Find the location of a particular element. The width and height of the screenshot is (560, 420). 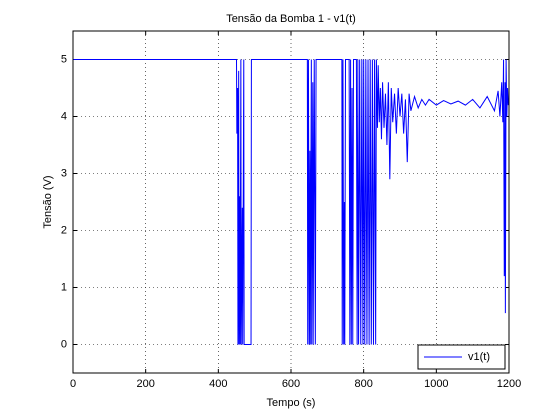

y-tick-label: 4 is located at coordinates (64, 116).